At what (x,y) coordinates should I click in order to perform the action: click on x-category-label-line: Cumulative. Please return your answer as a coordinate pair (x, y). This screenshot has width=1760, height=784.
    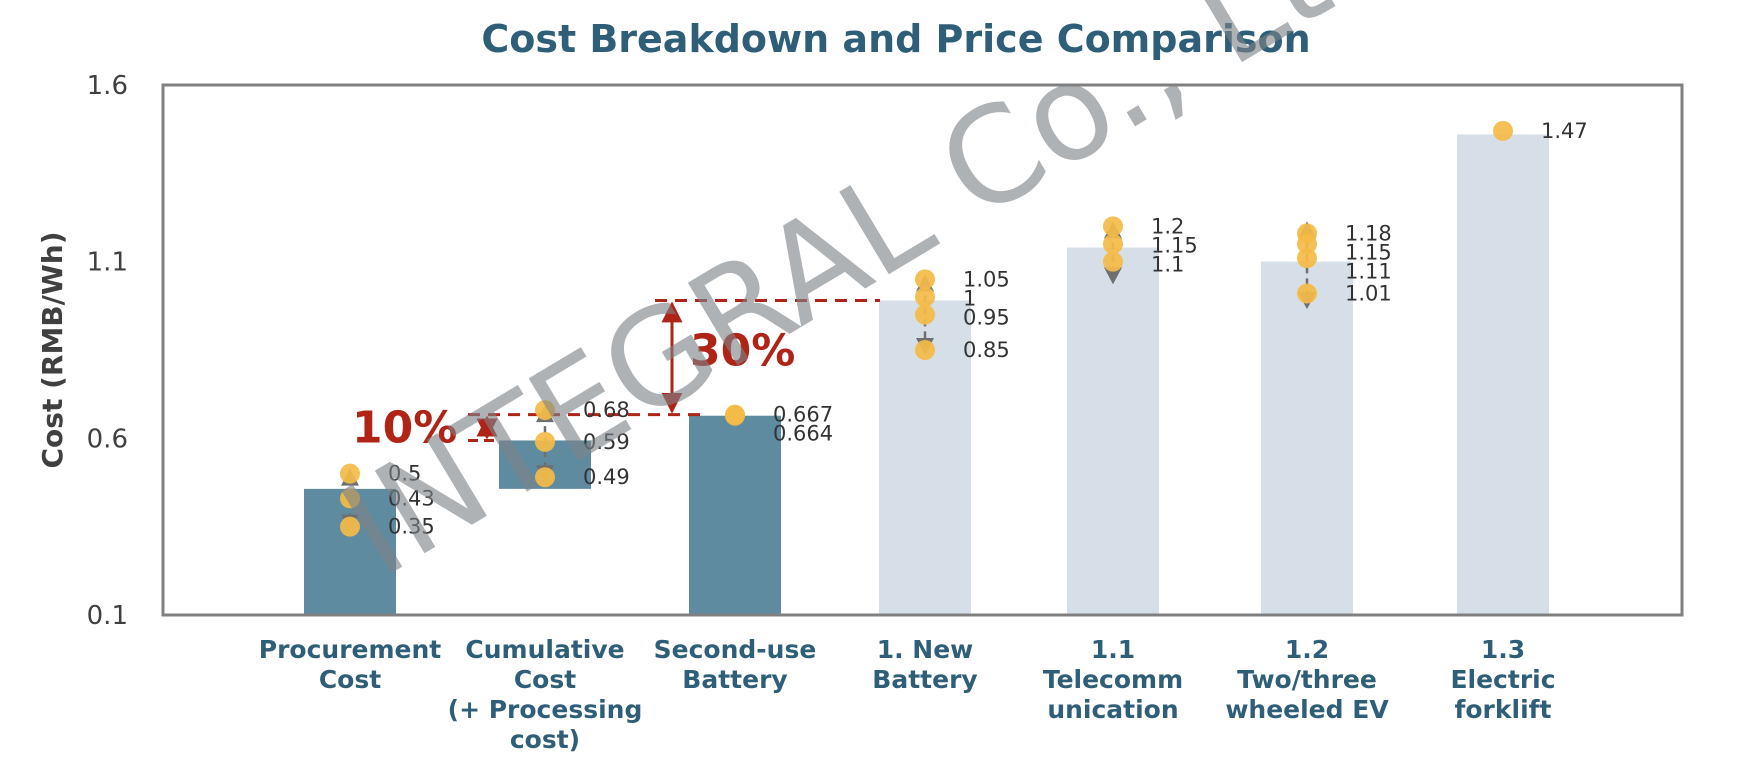
    Looking at the image, I should click on (544, 649).